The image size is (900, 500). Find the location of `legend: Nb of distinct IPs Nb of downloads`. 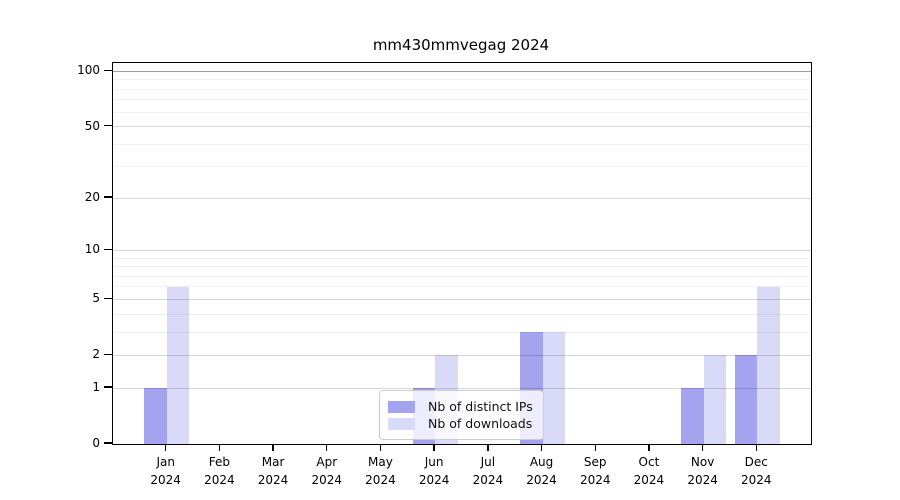

legend: Nb of distinct IPs Nb of downloads is located at coordinates (461, 415).